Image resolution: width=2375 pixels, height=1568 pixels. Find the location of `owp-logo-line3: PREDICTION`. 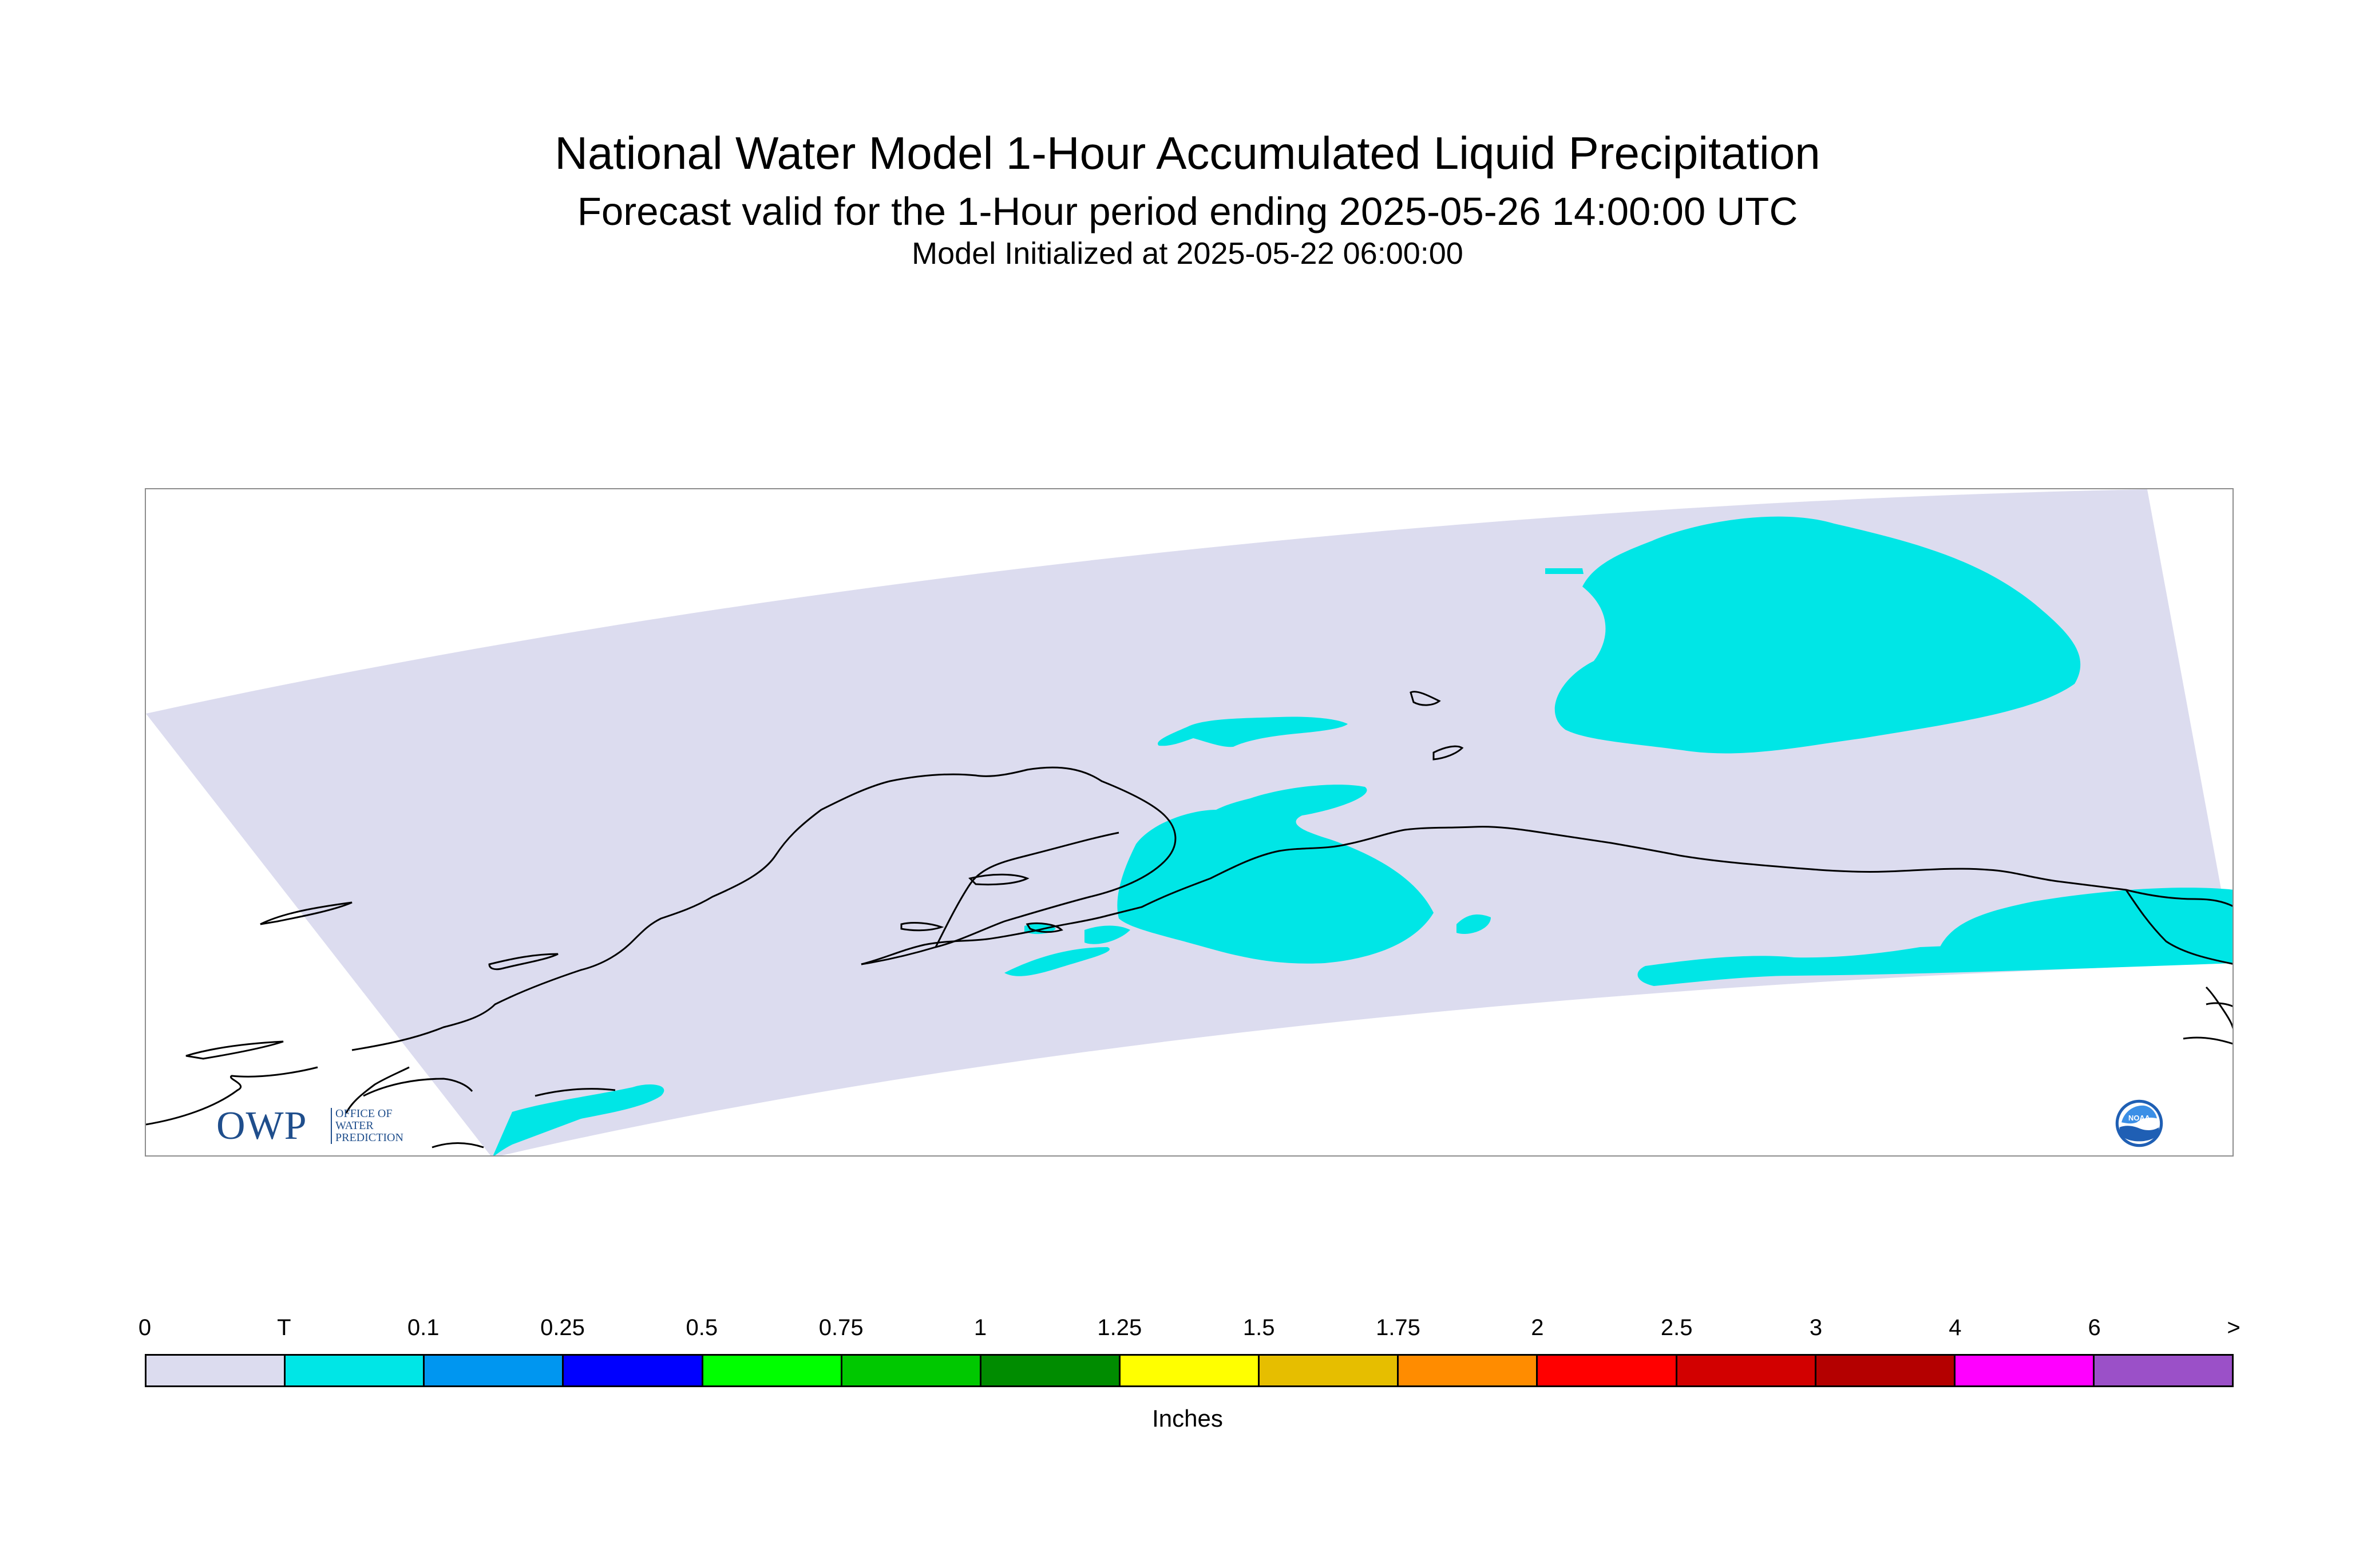

owp-logo-line3: PREDICTION is located at coordinates (369, 1137).